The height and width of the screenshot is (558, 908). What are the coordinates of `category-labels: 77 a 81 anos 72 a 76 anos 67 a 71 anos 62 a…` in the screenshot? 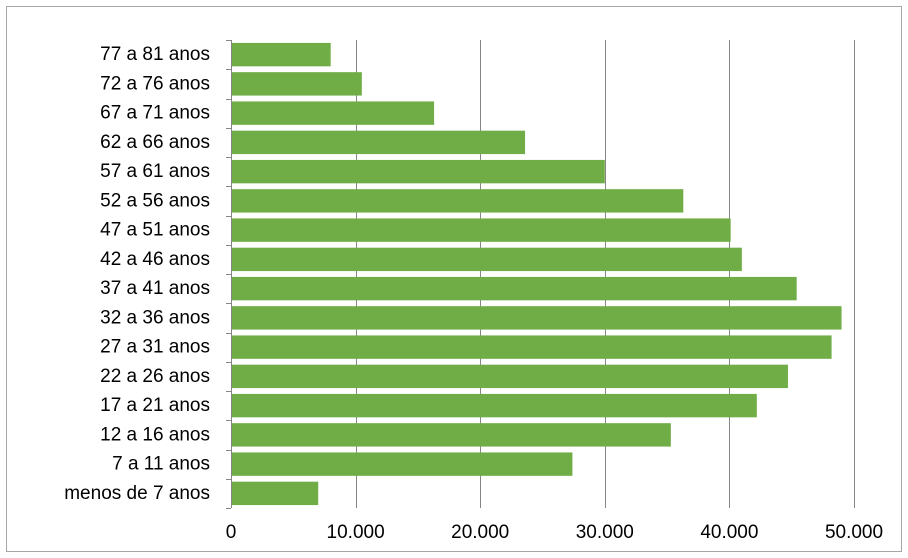 It's located at (137, 274).